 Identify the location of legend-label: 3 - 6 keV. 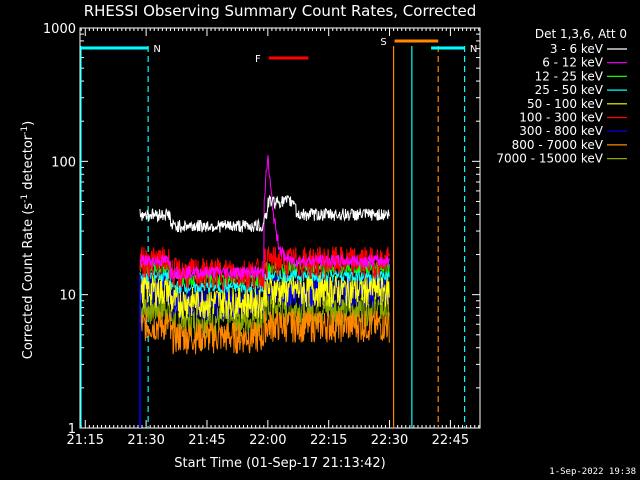
(577, 49).